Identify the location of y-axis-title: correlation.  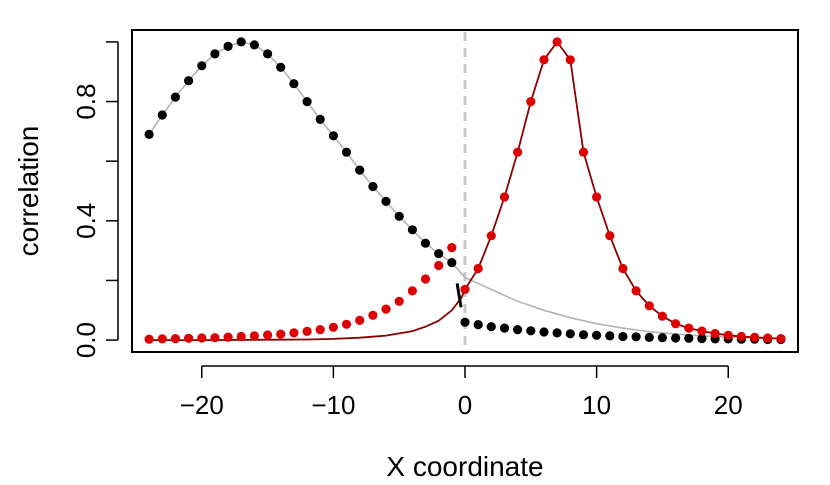
(28, 191).